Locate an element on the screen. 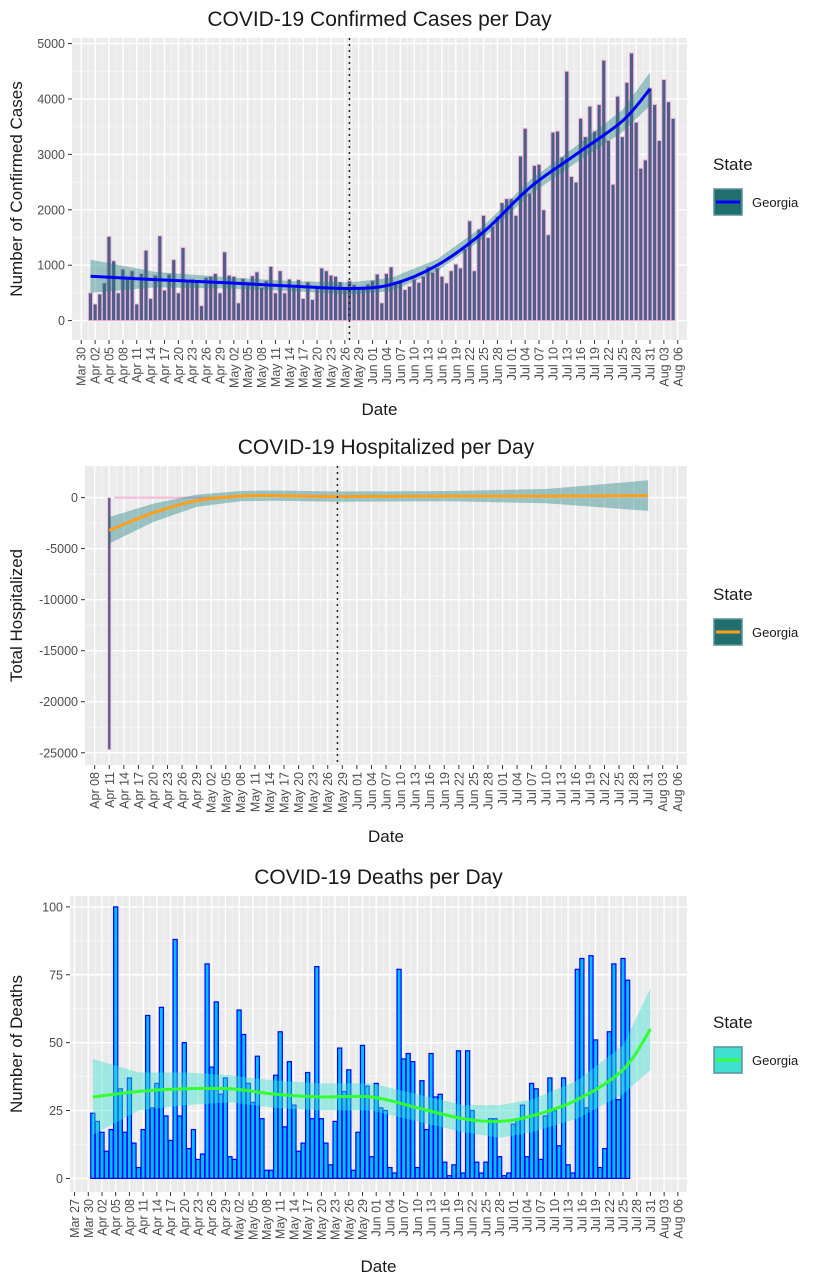 The image size is (827, 1286). chart-title: COVID-19 Hospitalized per Day is located at coordinates (386, 447).